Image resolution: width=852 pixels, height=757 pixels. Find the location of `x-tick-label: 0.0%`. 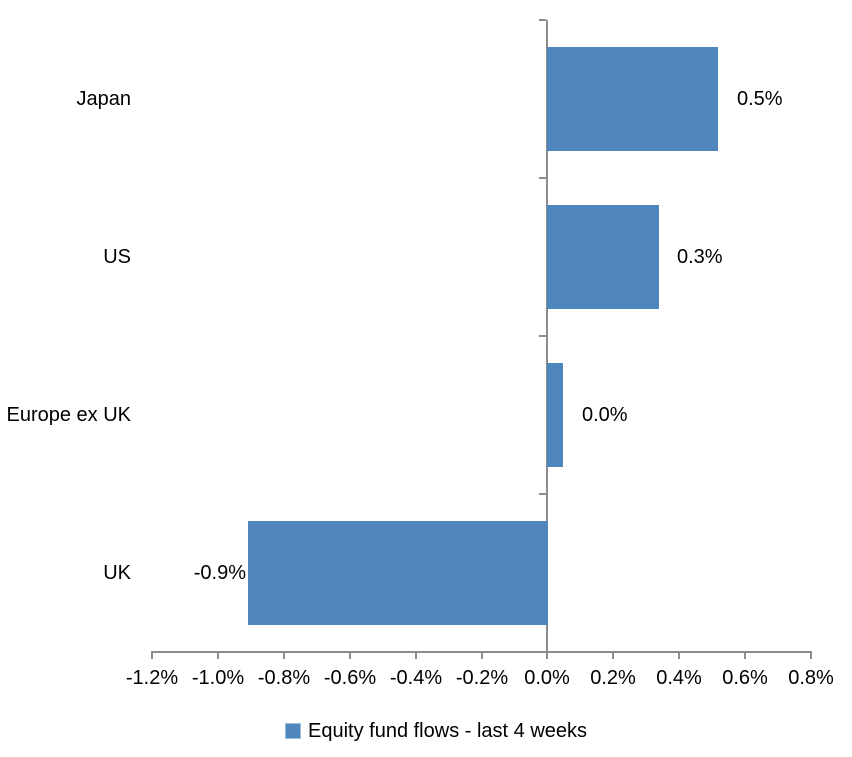

x-tick-label: 0.0% is located at coordinates (547, 678).